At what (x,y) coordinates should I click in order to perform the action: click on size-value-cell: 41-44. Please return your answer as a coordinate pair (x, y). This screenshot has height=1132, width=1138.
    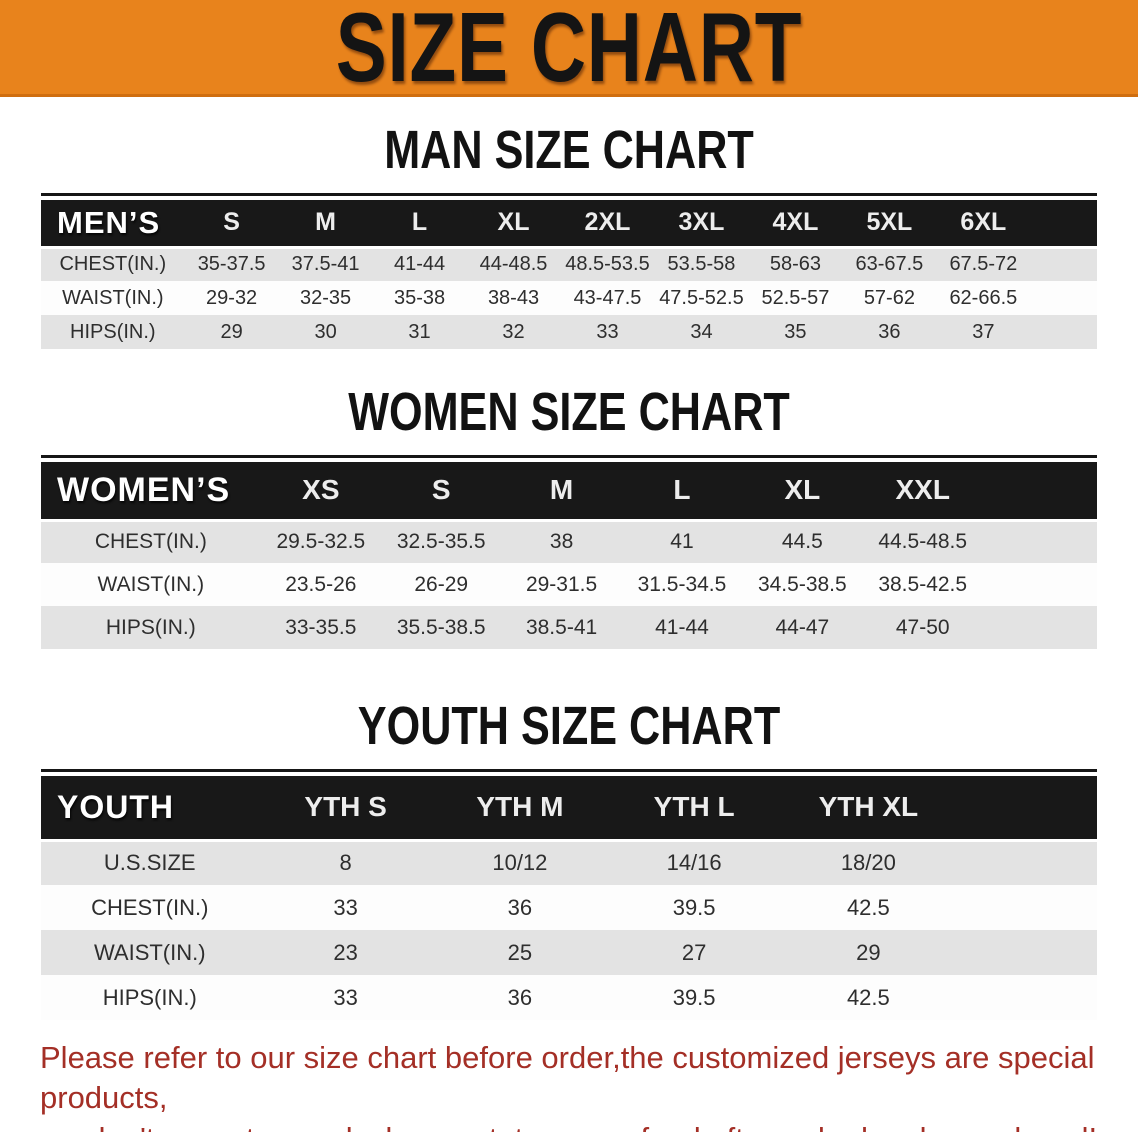
    Looking at the image, I should click on (682, 627).